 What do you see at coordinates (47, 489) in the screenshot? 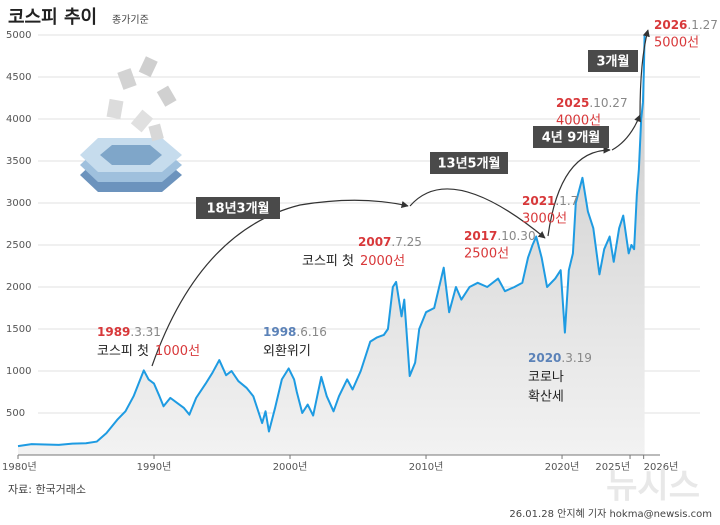
I see `source: 자료: 한국거래소` at bounding box center [47, 489].